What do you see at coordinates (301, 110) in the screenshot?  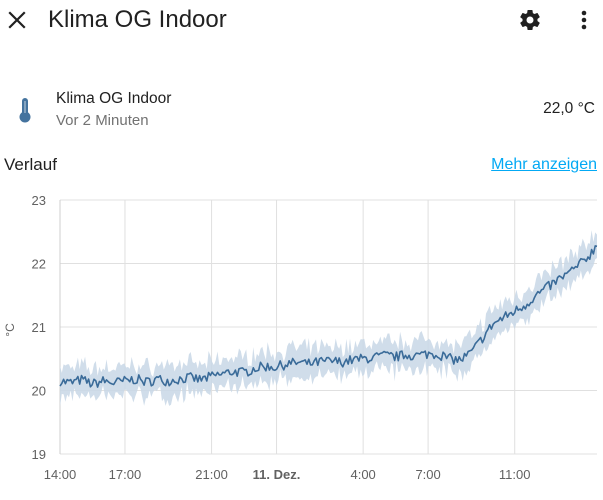 I see `entity-row: Klima OG Indoor Vor 2 Minuten 22,0 °C` at bounding box center [301, 110].